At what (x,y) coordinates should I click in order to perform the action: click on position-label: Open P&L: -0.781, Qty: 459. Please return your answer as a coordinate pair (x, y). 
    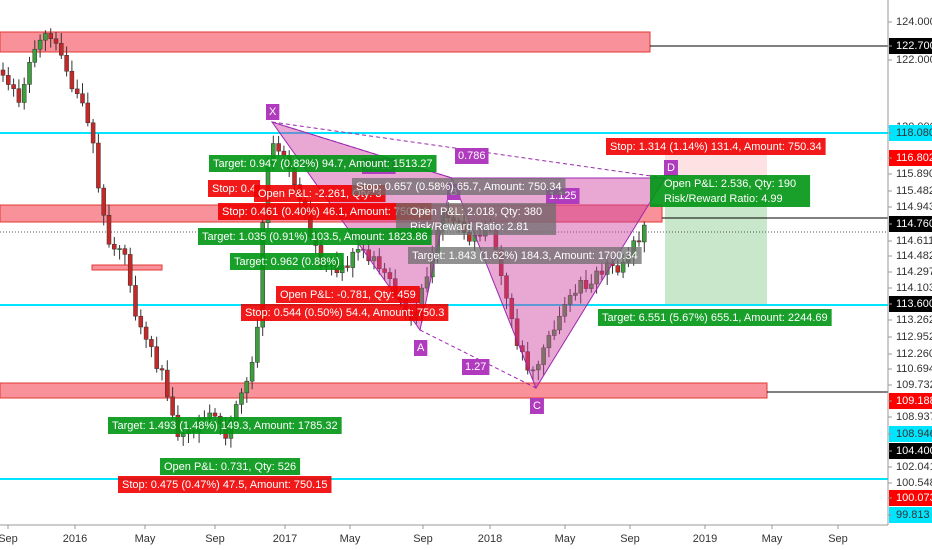
    Looking at the image, I should click on (348, 294).